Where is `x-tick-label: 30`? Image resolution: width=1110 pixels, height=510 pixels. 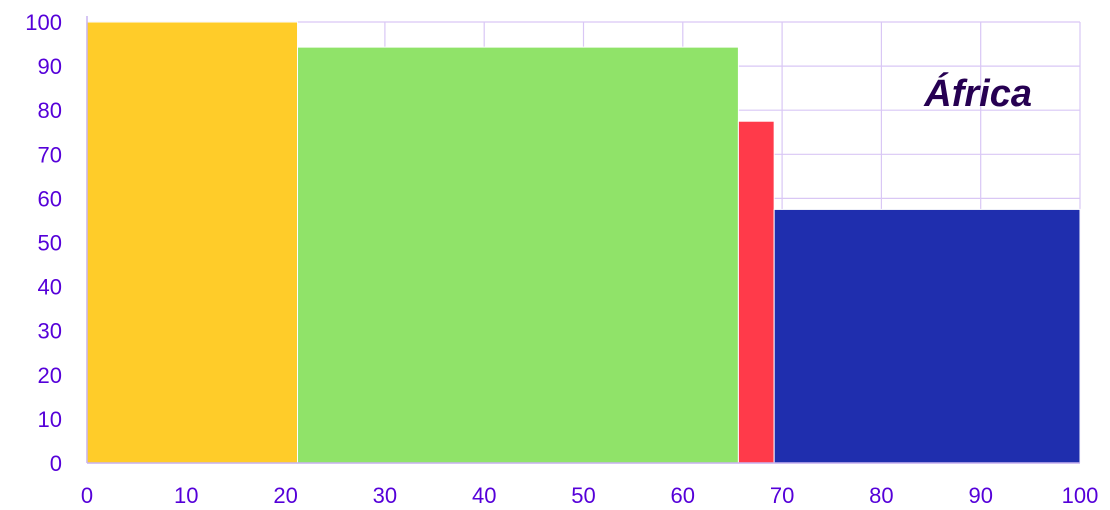
x-tick-label: 30 is located at coordinates (385, 495).